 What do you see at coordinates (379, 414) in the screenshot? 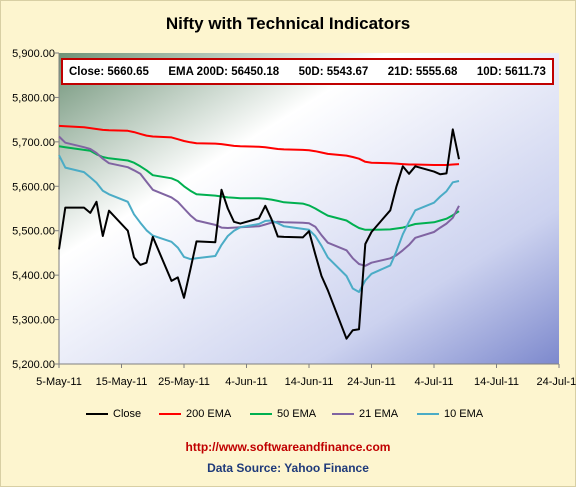
I see `legend-label: 21 EMA` at bounding box center [379, 414].